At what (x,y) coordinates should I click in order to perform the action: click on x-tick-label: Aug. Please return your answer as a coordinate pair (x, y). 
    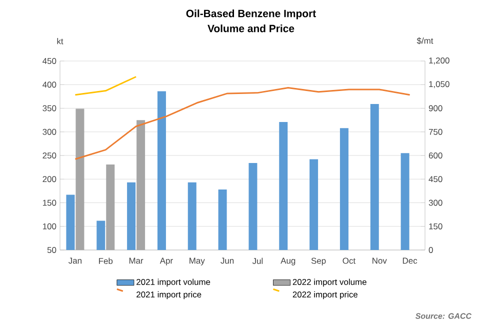
    Looking at the image, I should click on (288, 262).